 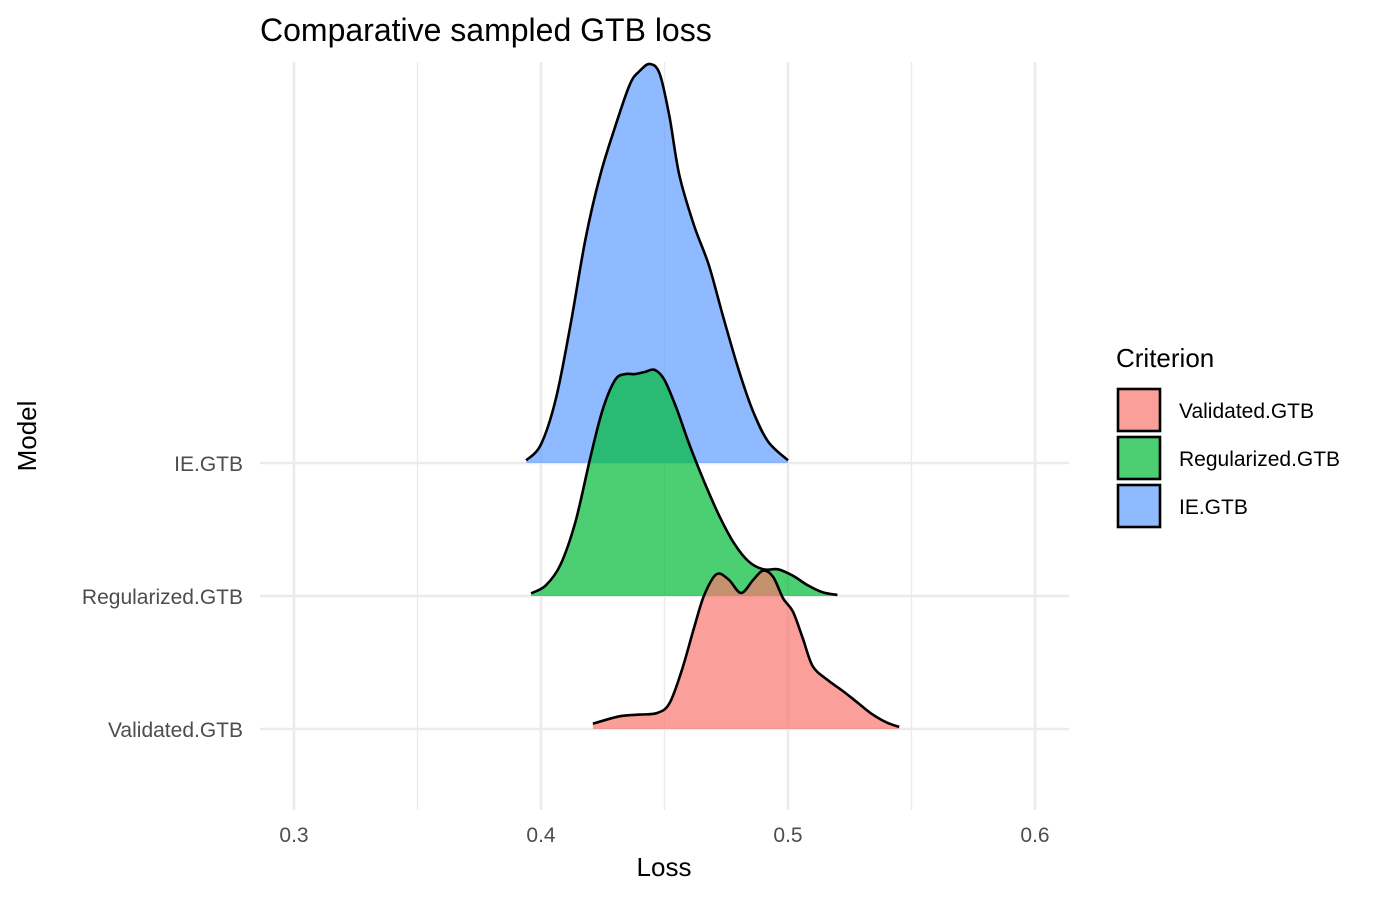 I want to click on ridge-fill-regularized-gtb, so click(x=684, y=482).